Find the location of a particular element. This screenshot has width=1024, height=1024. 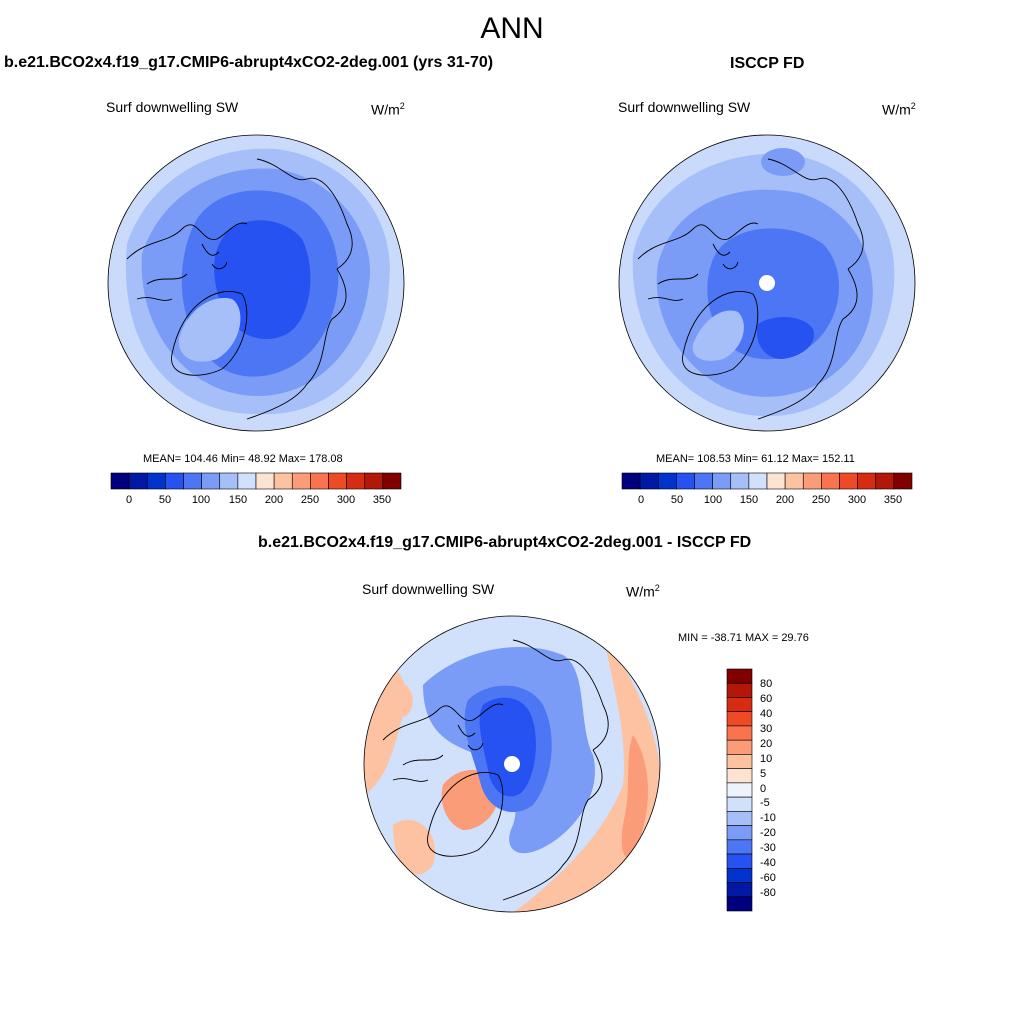

main-title: ANN is located at coordinates (512, 28).